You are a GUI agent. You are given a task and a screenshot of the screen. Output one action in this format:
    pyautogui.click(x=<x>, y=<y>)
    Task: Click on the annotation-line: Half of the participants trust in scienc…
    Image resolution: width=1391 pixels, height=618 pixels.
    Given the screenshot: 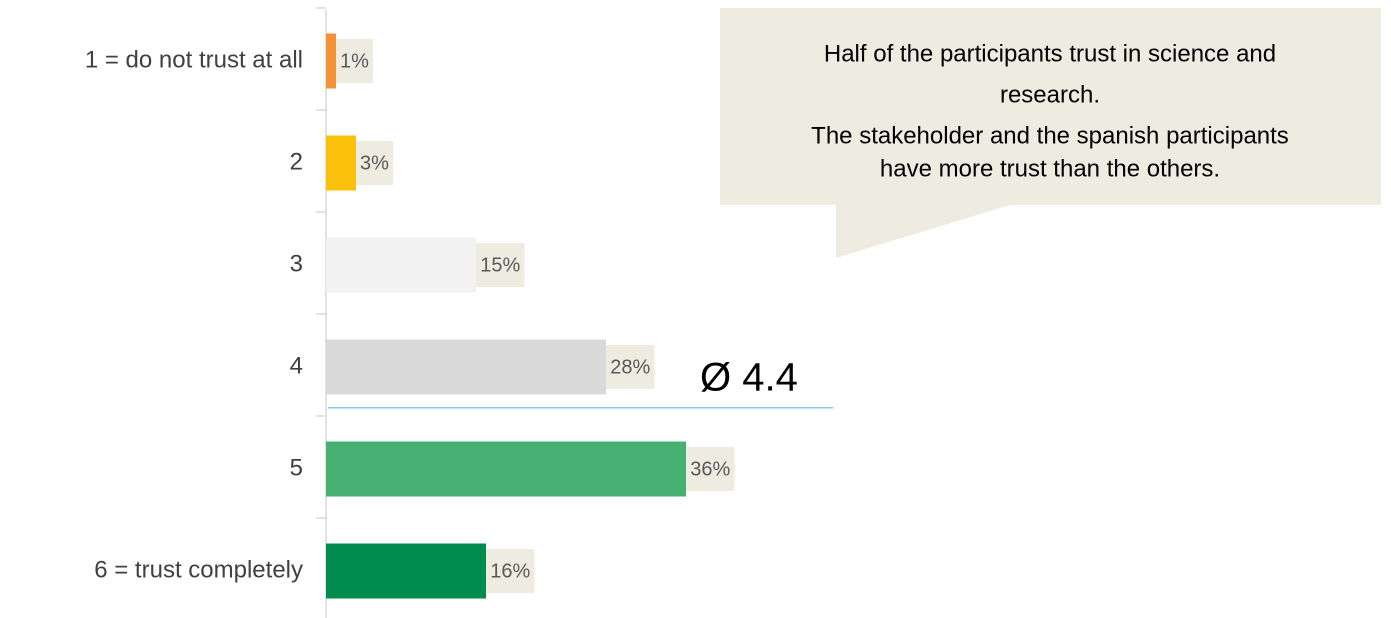 What is the action you would take?
    pyautogui.click(x=1050, y=53)
    